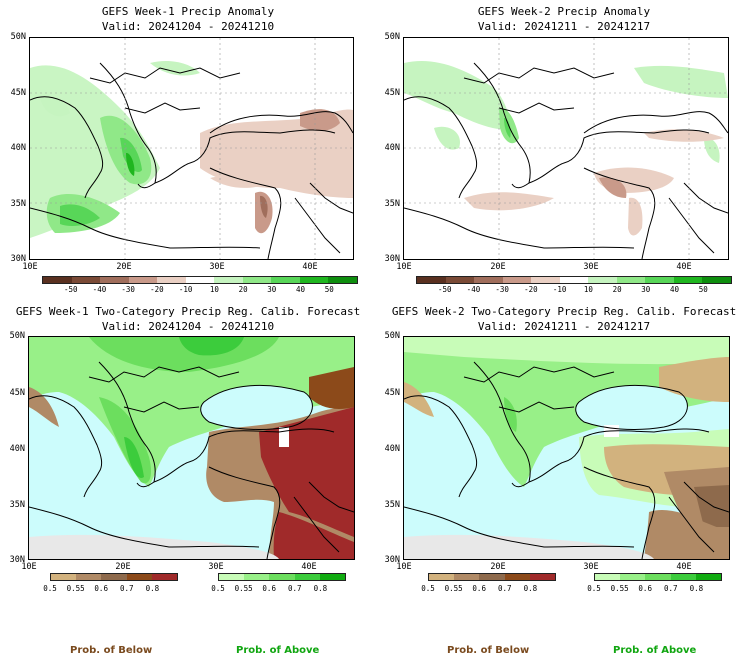 This screenshot has width=752, height=662. I want to click on anomaly-colorbar, so click(200, 280).